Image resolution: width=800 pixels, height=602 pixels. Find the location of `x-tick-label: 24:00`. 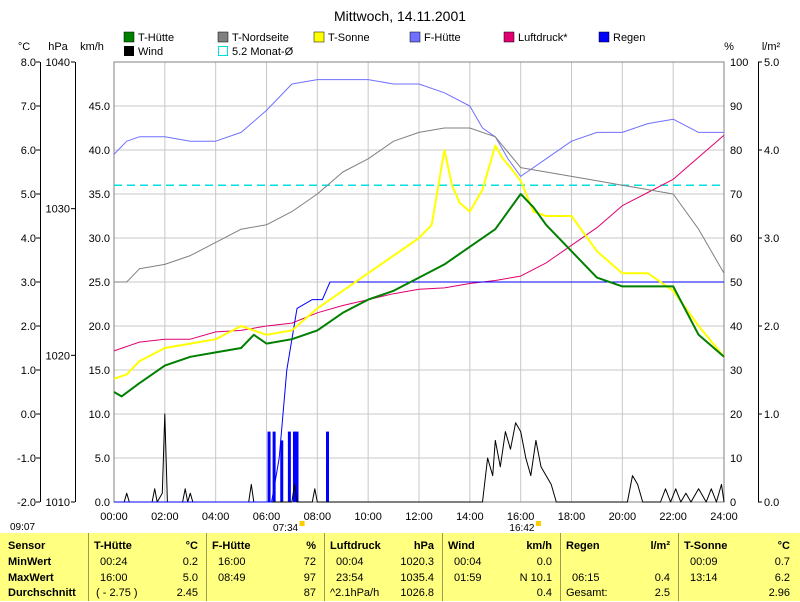

x-tick-label: 24:00 is located at coordinates (724, 517).